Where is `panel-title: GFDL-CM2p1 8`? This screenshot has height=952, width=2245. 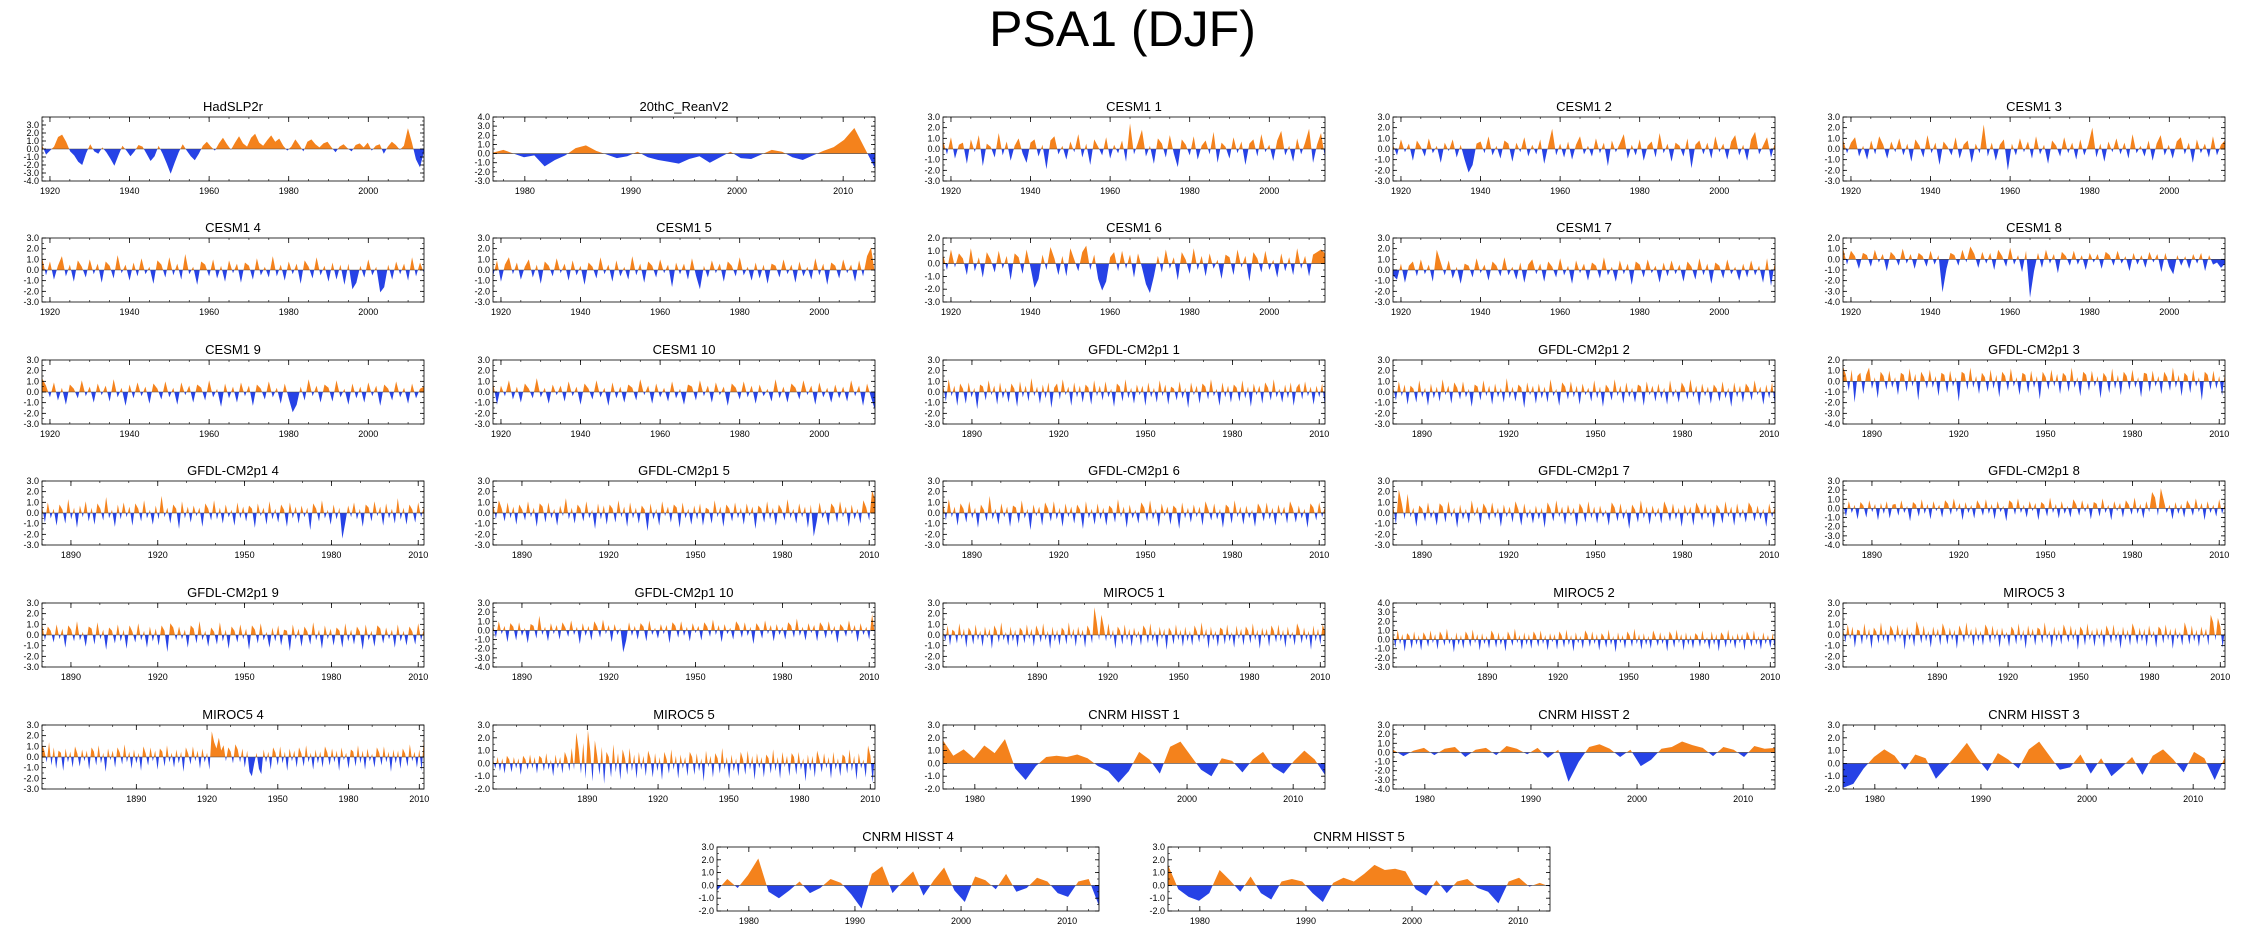
panel-title: GFDL-CM2p1 8 is located at coordinates (2034, 470).